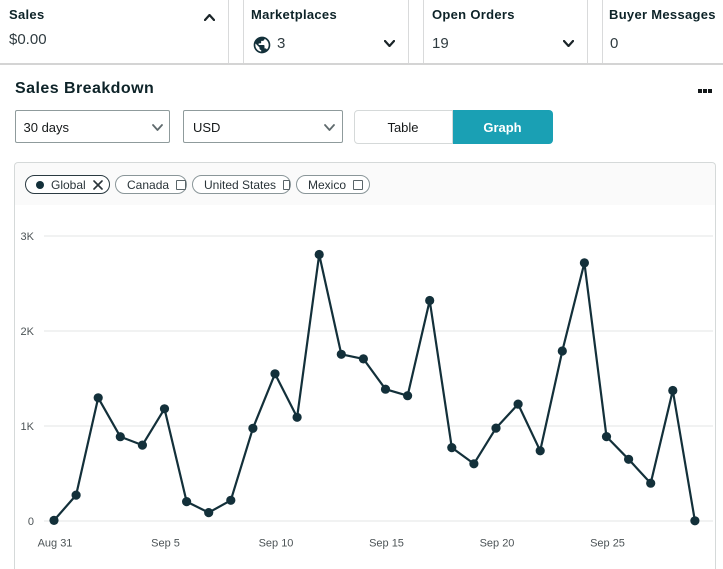 Image resolution: width=723 pixels, height=569 pixels. I want to click on svg-text: Sep 15, so click(386, 544).